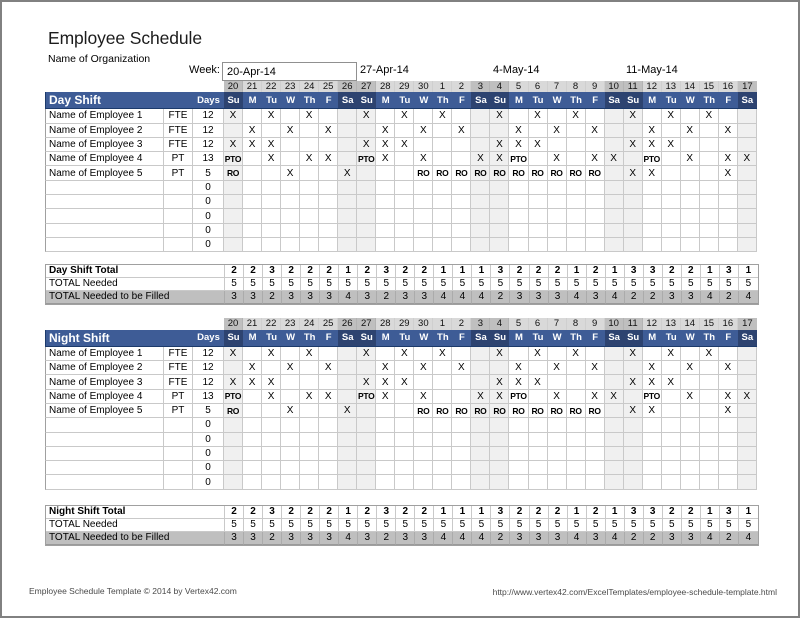 The width and height of the screenshot is (800, 618). What do you see at coordinates (178, 396) in the screenshot?
I see `employee-type-cell: PT` at bounding box center [178, 396].